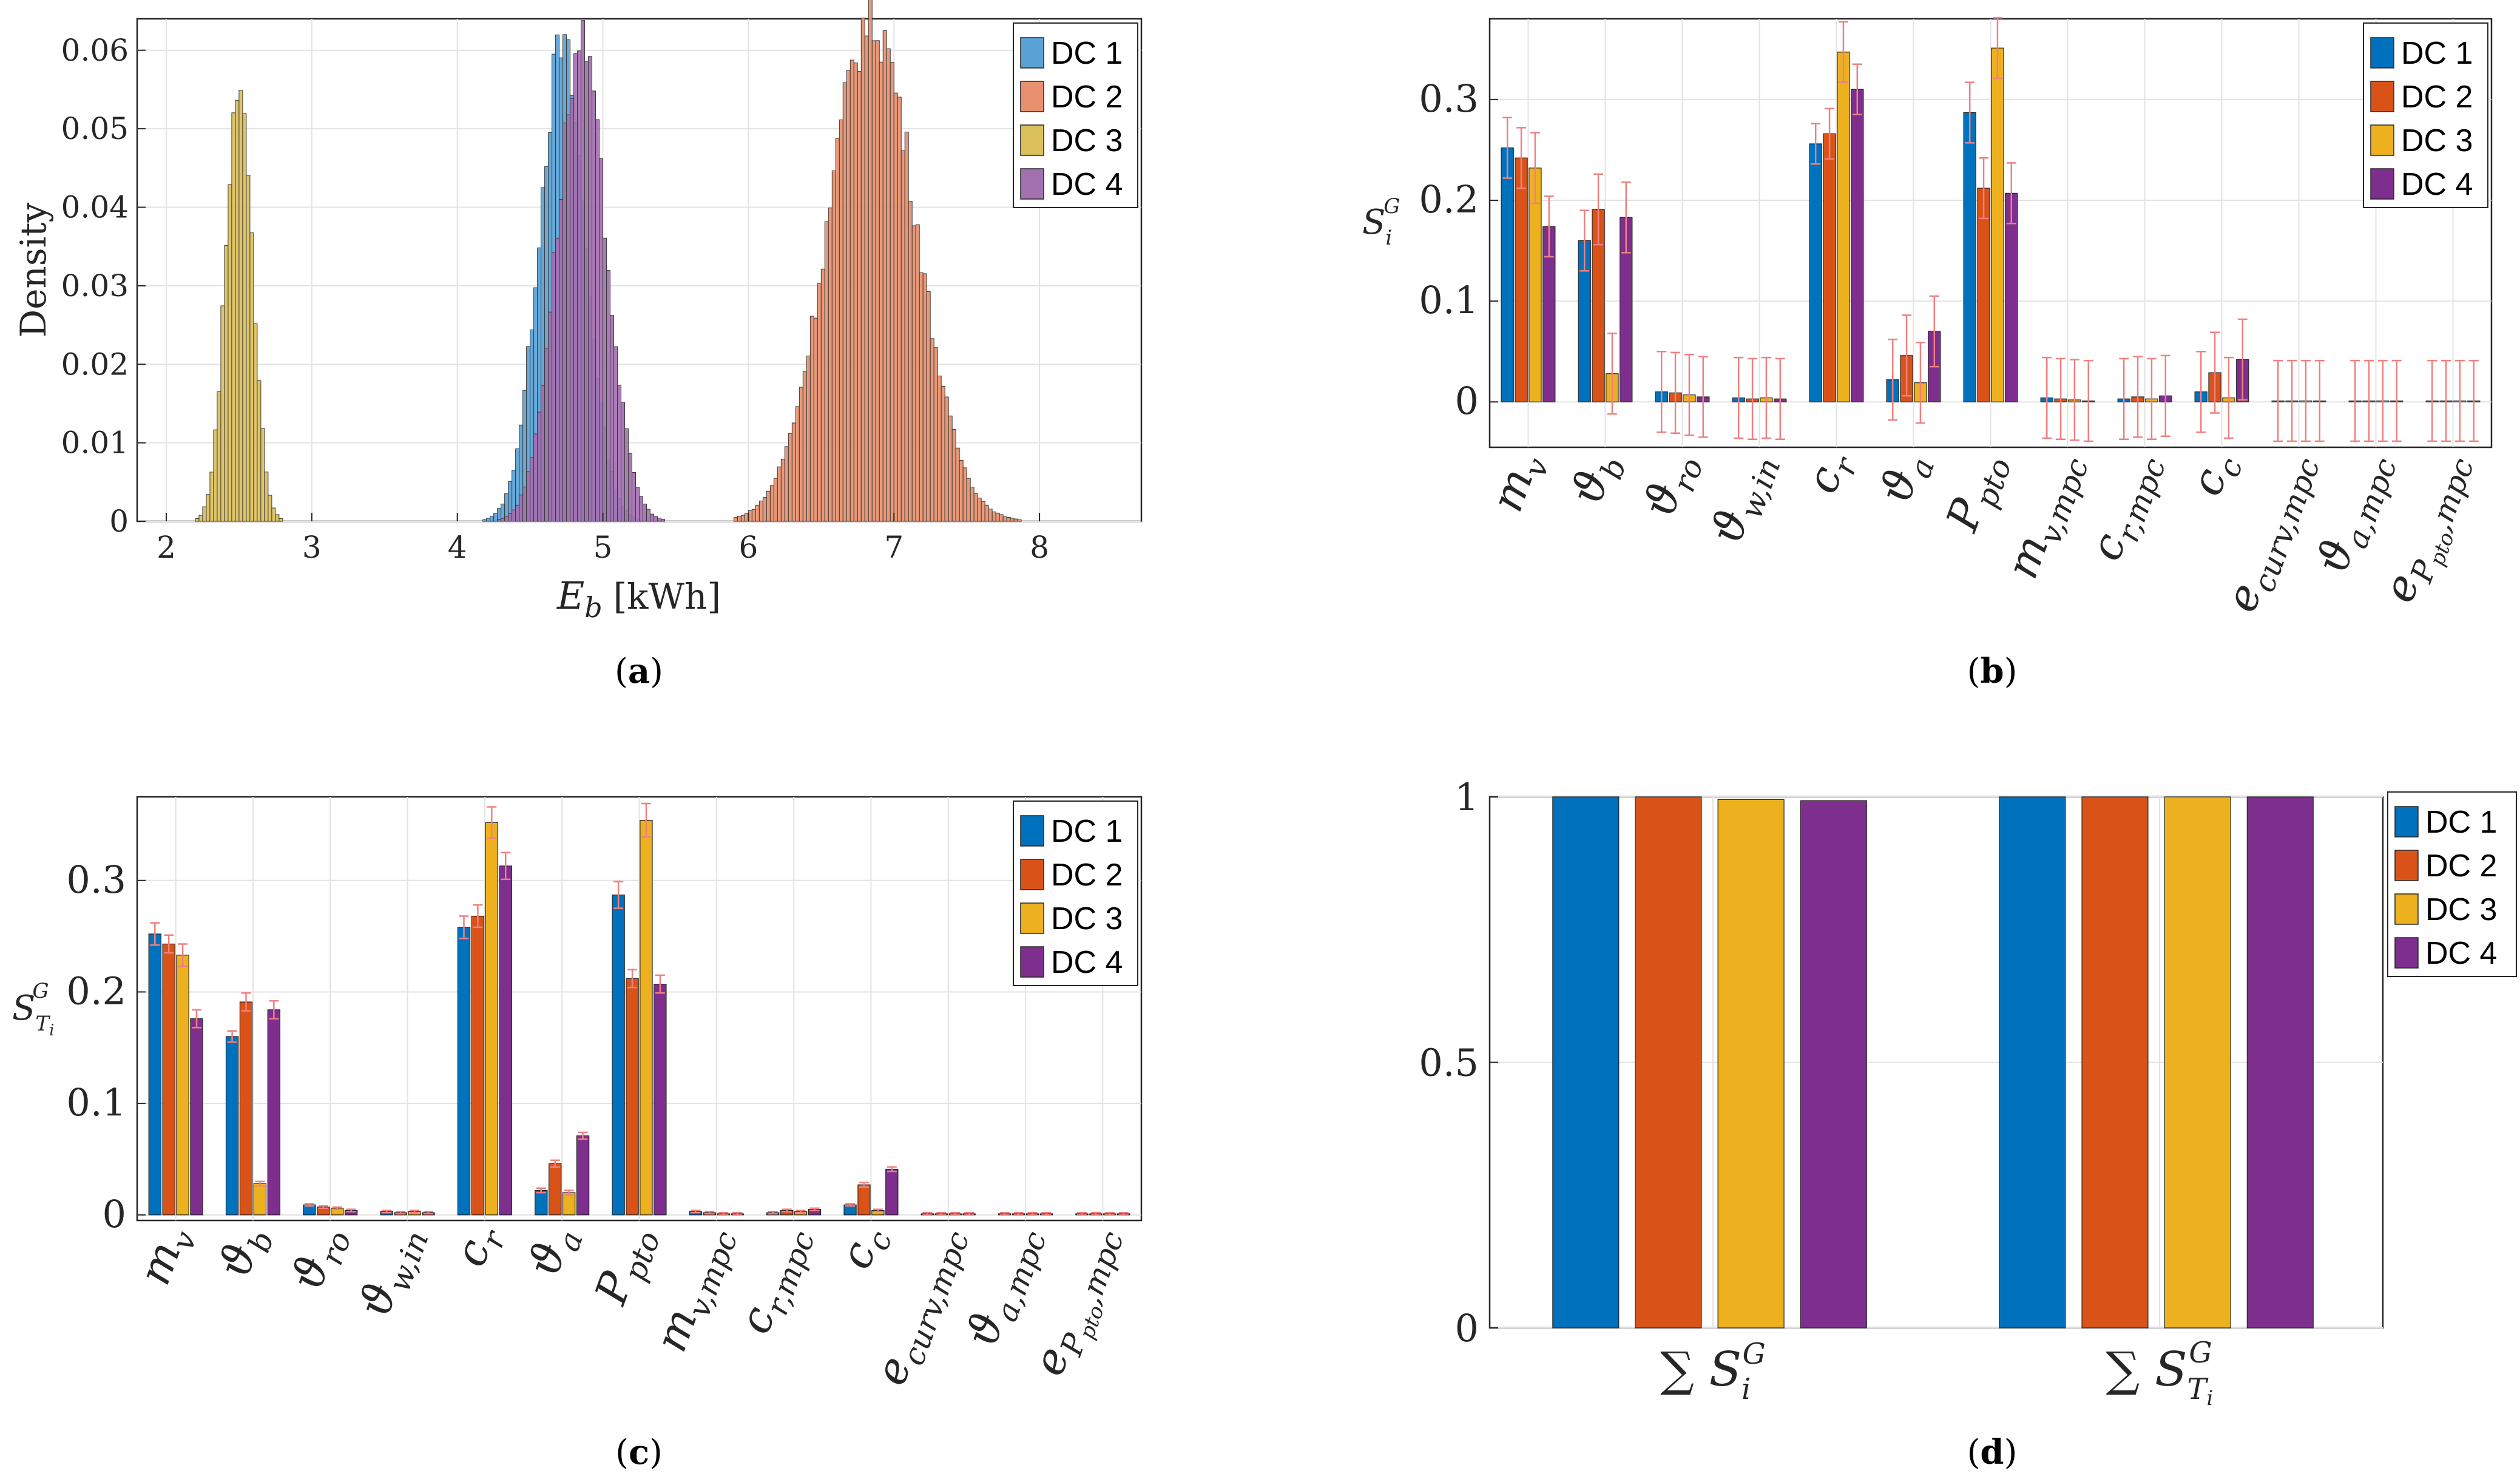 This screenshot has height=1479, width=2520. I want to click on panel-c-ylabel: STiG, so click(33, 1009).